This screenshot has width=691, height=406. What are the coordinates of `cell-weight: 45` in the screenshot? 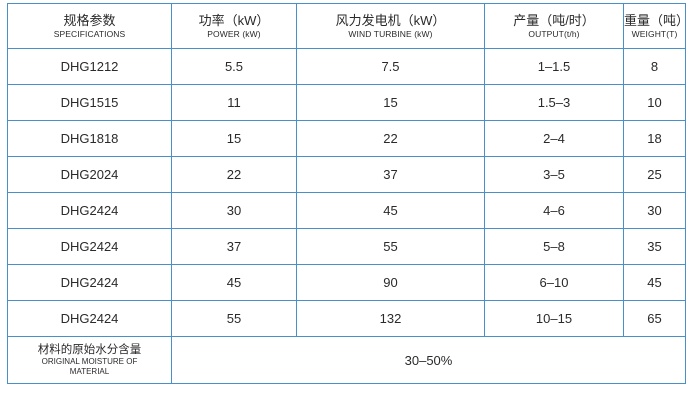 It's located at (654, 282).